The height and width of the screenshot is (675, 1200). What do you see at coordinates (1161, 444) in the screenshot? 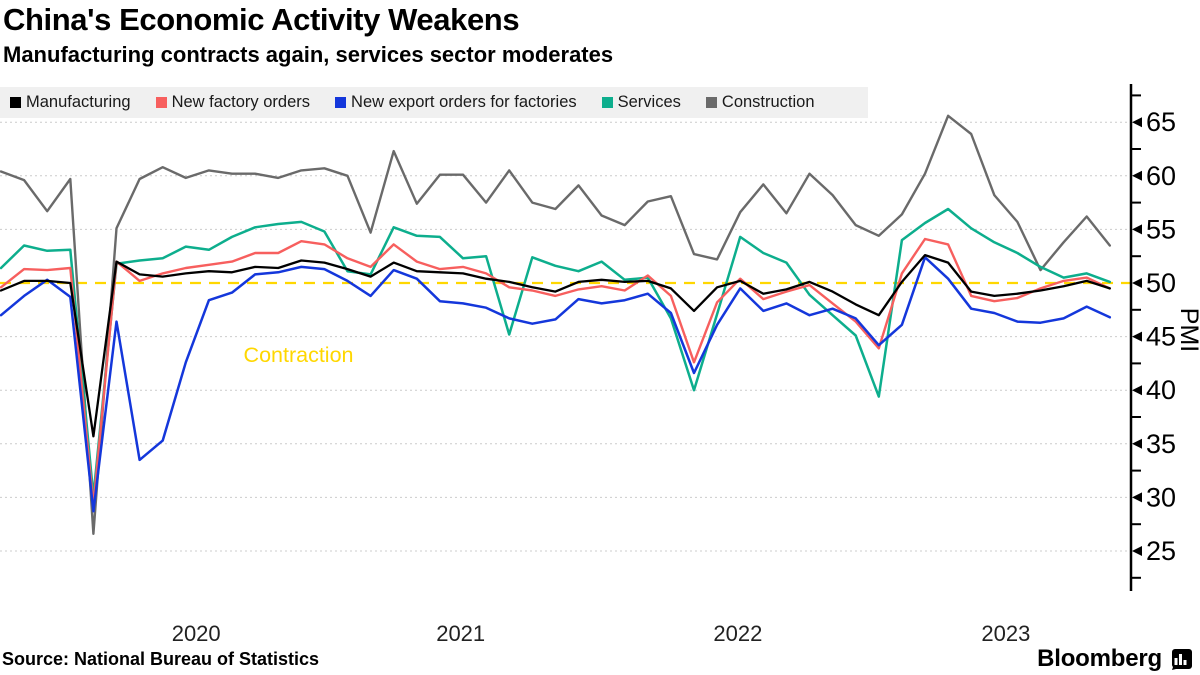
I see `y-axis-tick-label: 35` at bounding box center [1161, 444].